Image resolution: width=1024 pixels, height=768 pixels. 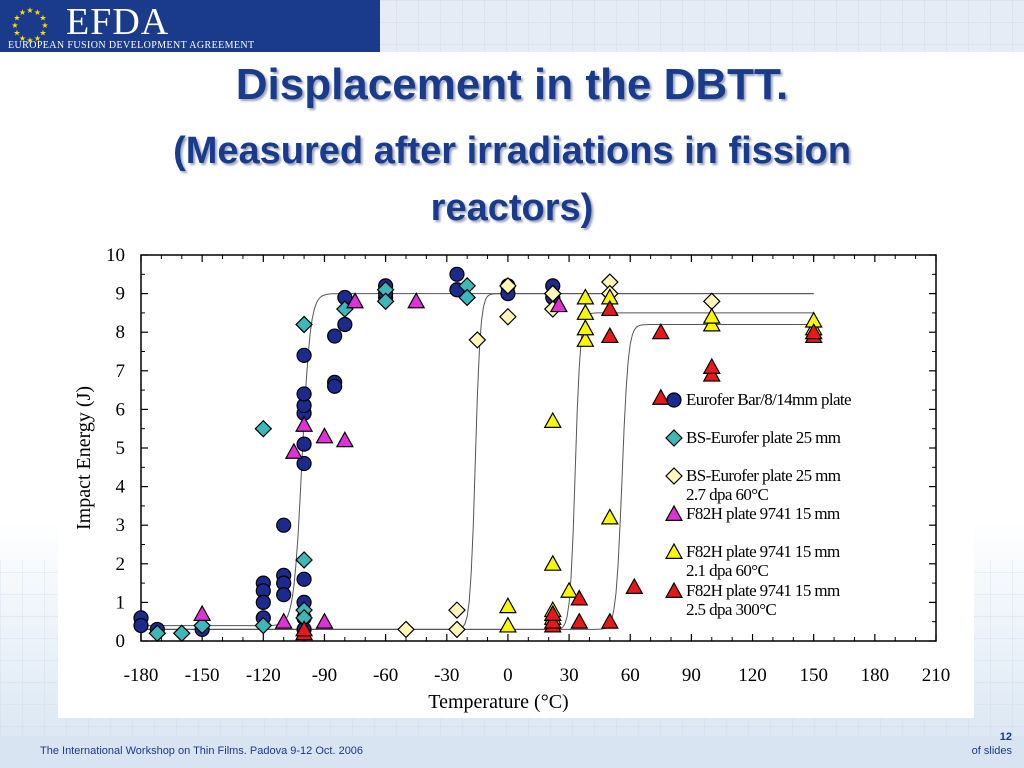 I want to click on x-tick-label: -60, so click(x=385, y=675).